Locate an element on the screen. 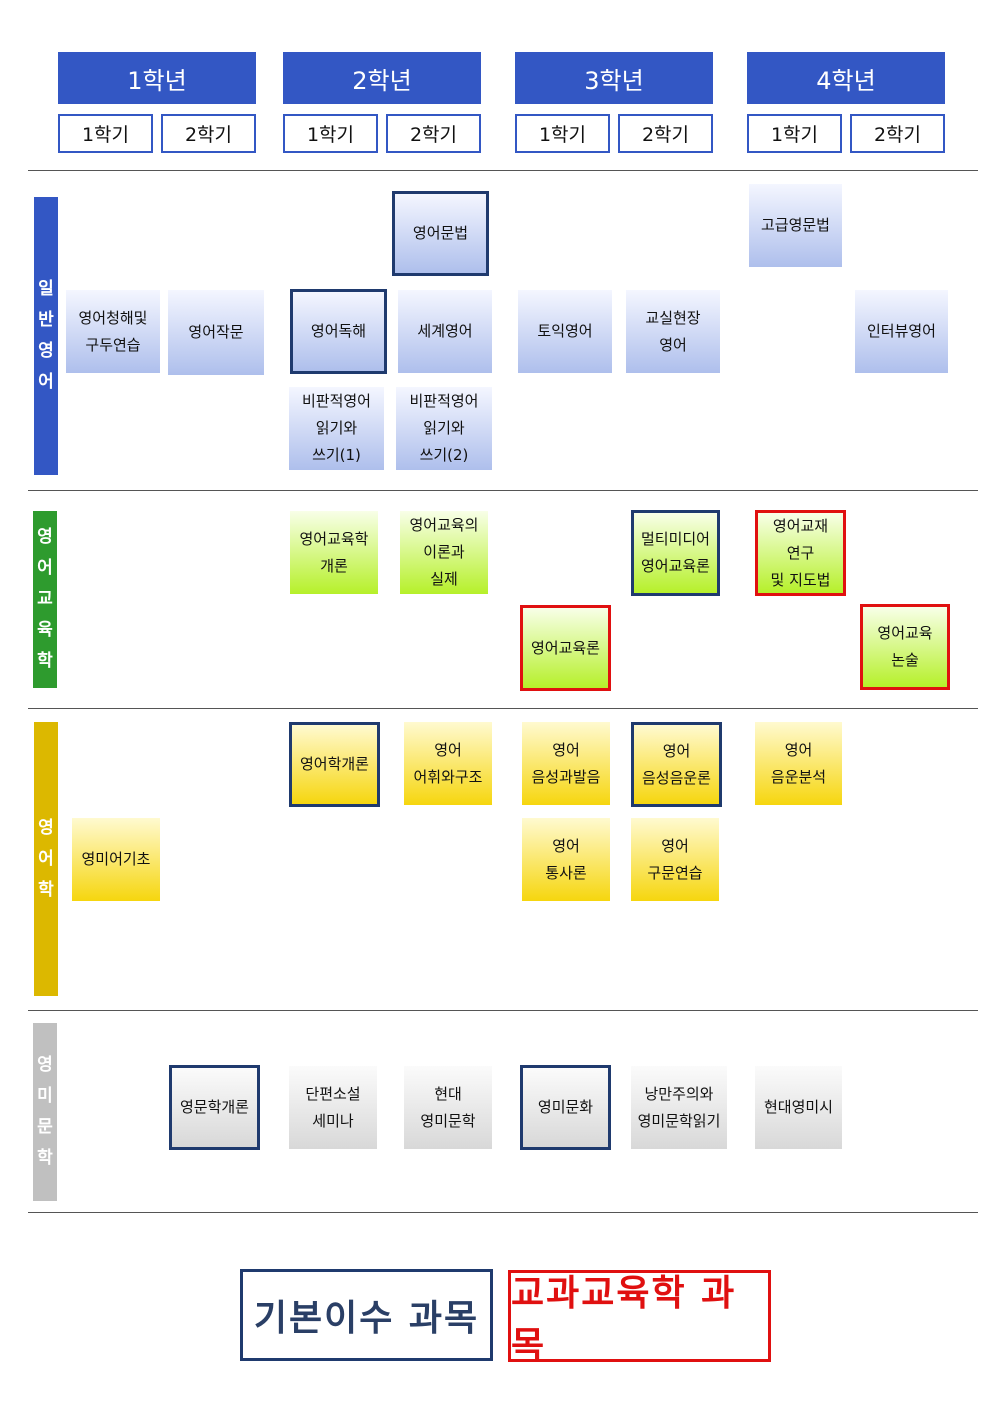 This screenshot has height=1403, width=992. course-box: 토익영어 is located at coordinates (565, 331).